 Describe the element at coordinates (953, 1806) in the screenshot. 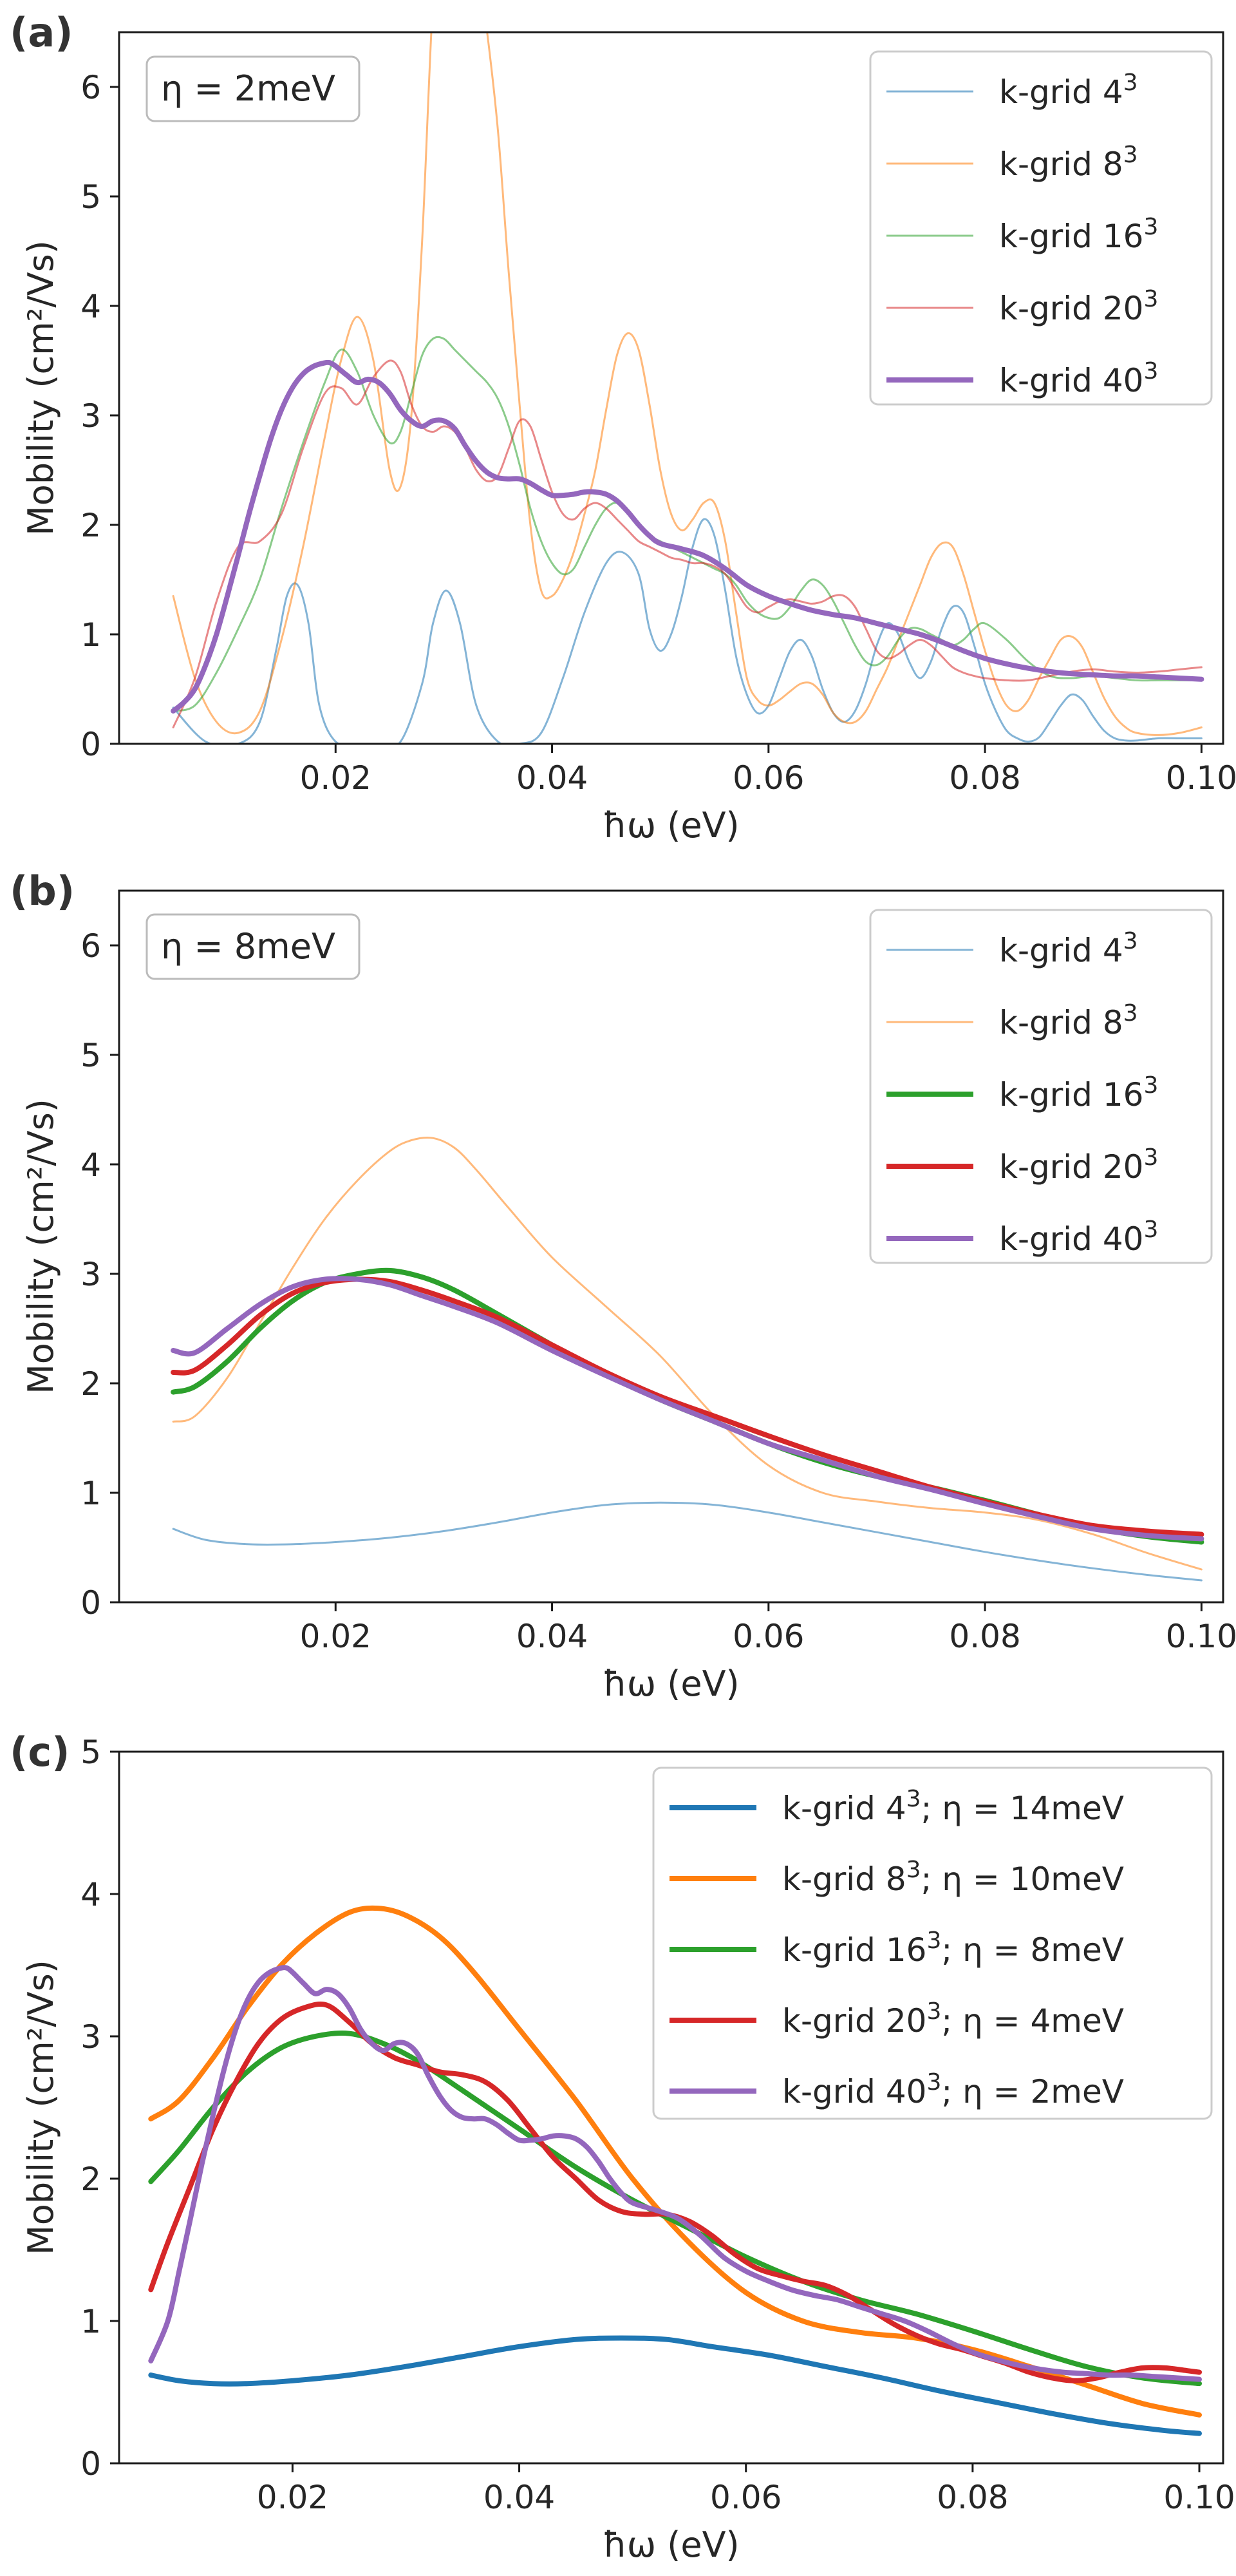

I see `legend-entry: k-grid 43; η = 14meV` at that location.